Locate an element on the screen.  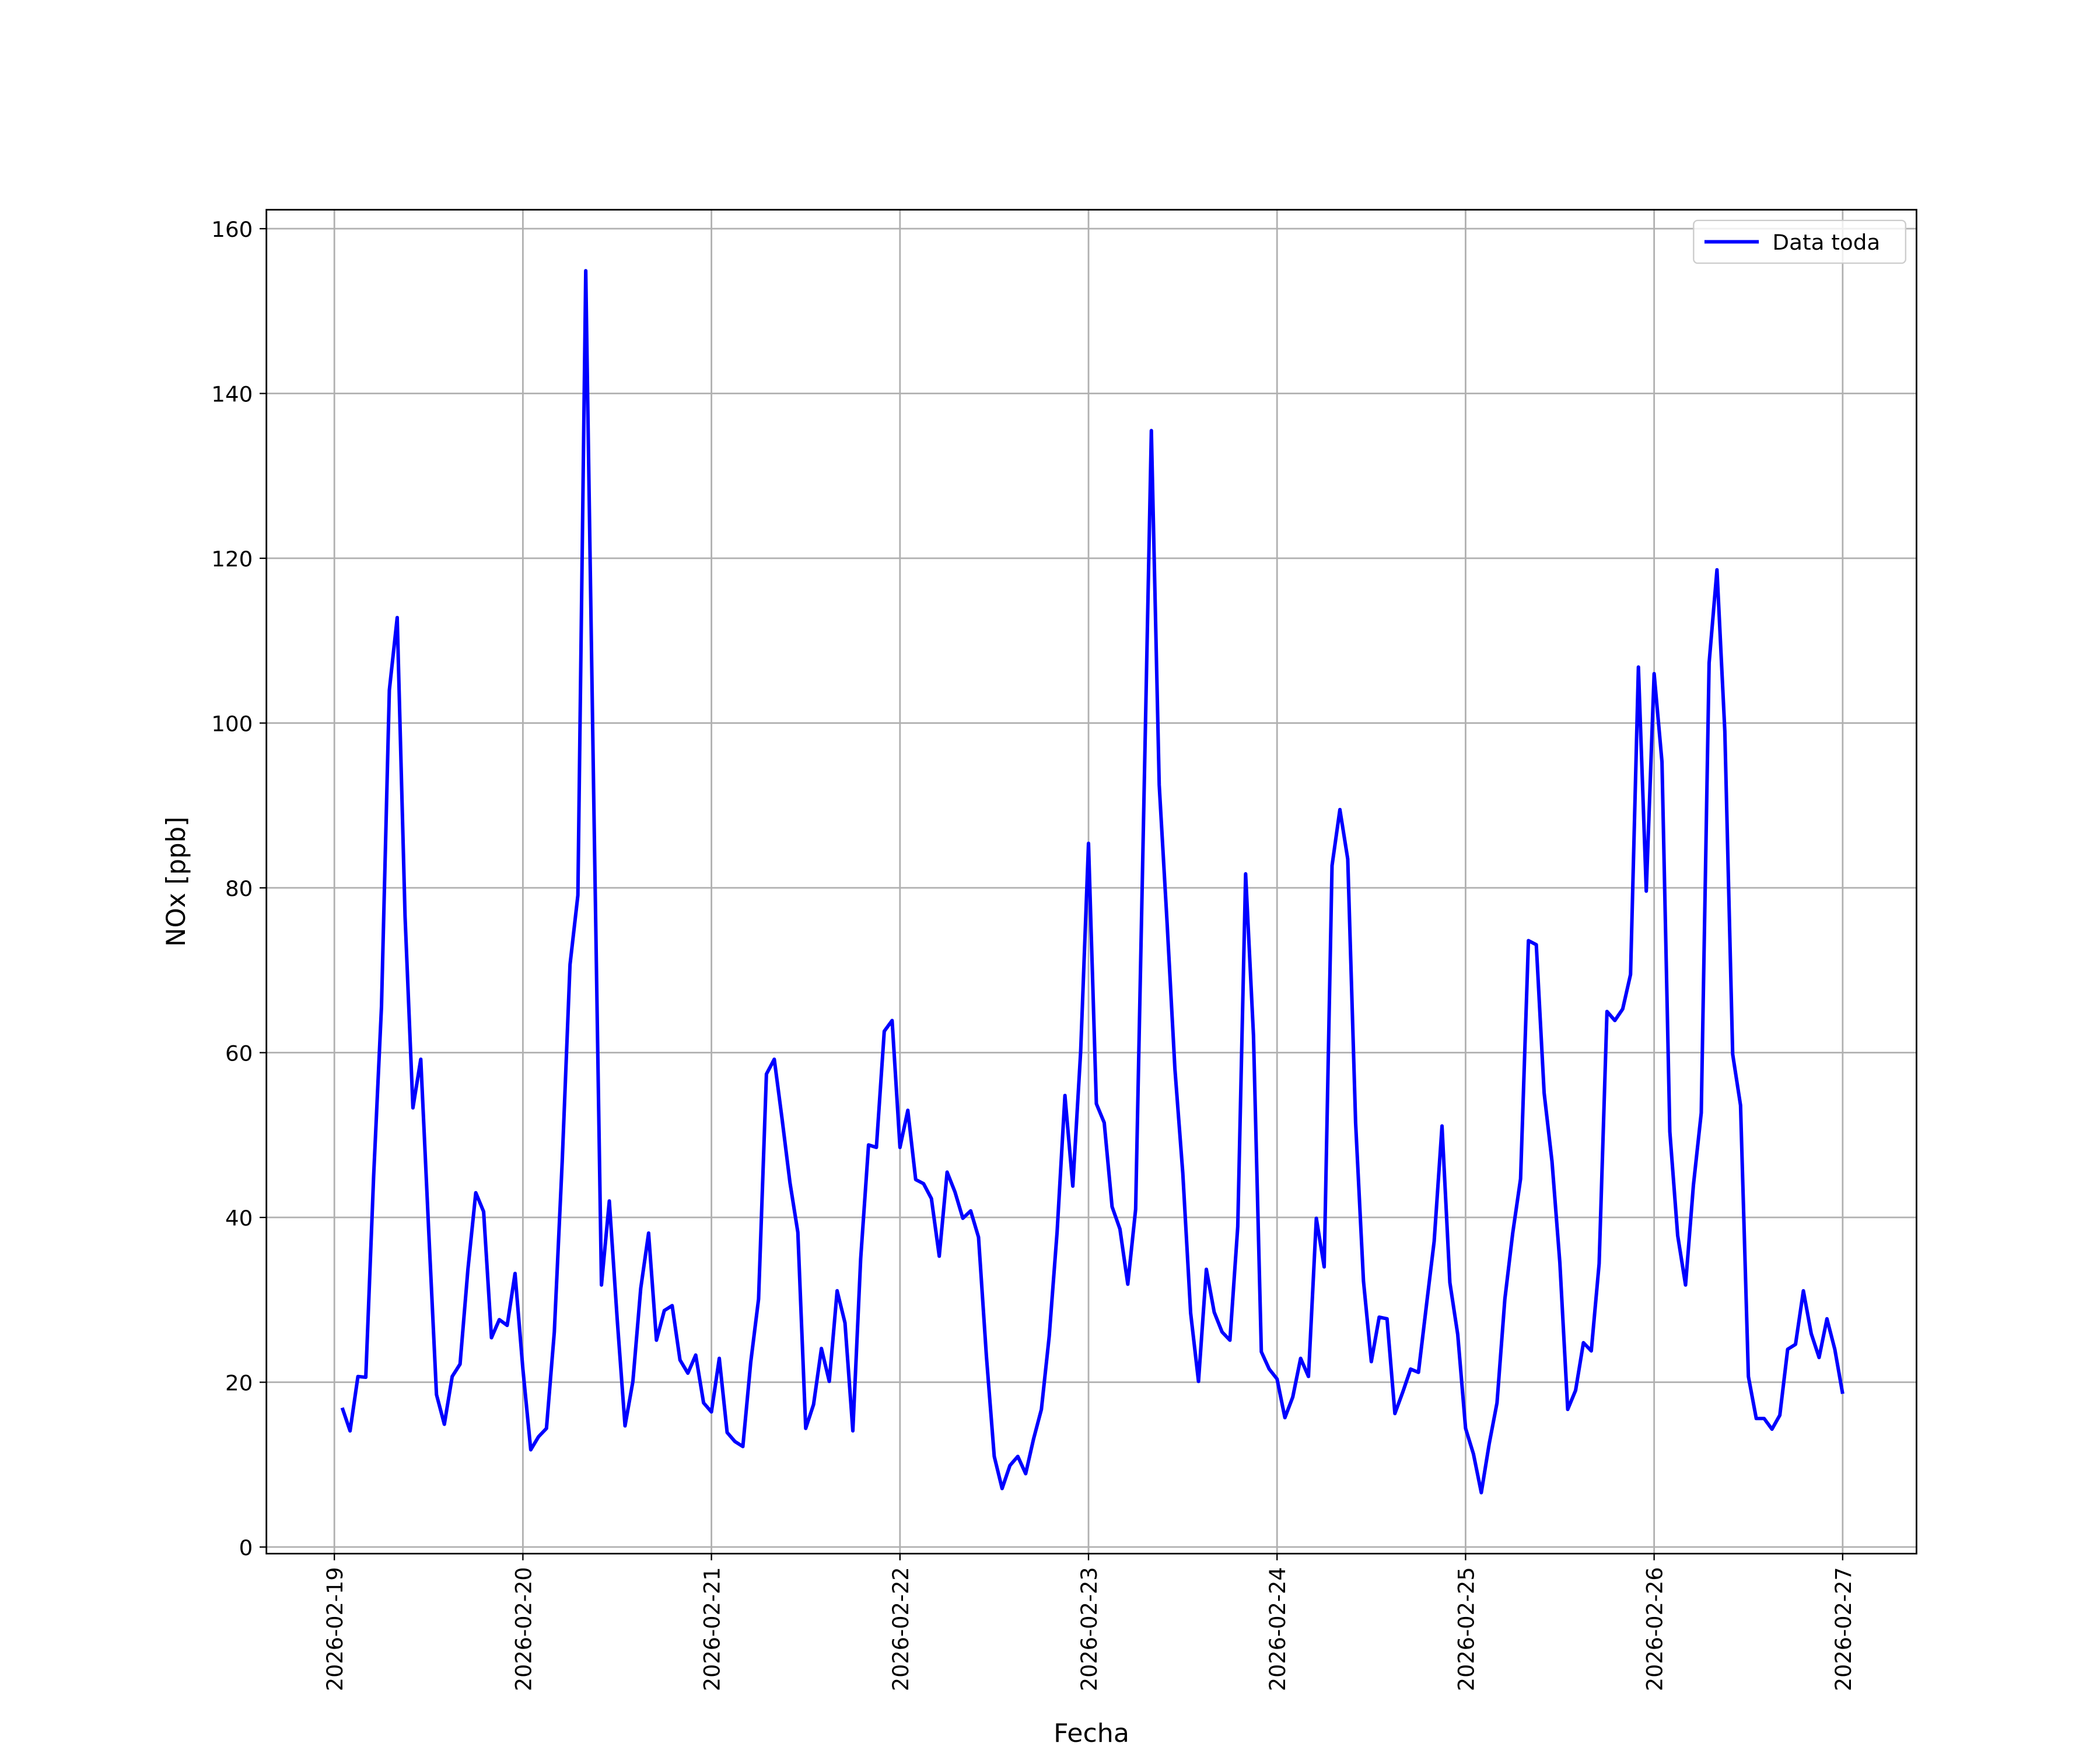
y-tick-label: 100 is located at coordinates (232, 724).